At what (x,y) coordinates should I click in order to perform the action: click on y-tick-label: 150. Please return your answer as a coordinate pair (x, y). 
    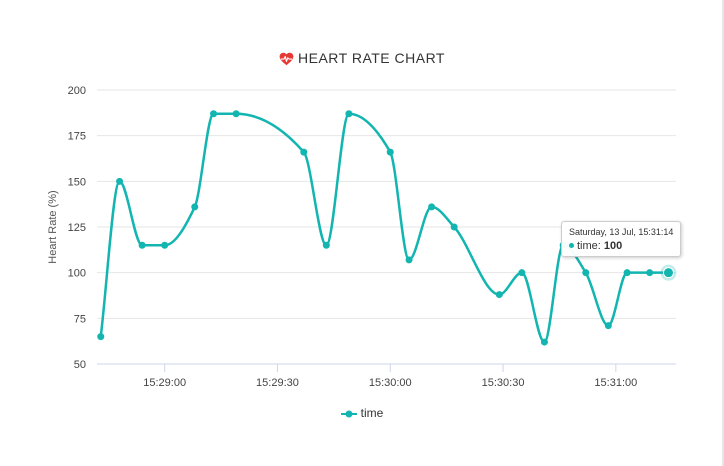
    Looking at the image, I should click on (77, 182).